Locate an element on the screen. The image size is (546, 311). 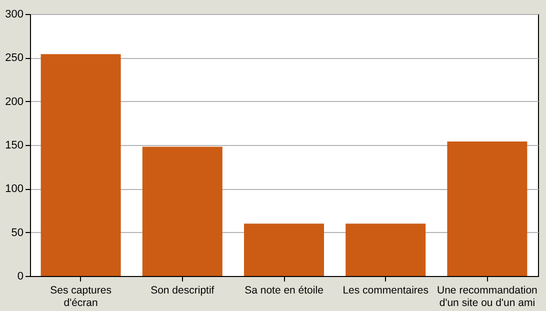
x-tick-label: Ses captures d'écran is located at coordinates (81, 296).